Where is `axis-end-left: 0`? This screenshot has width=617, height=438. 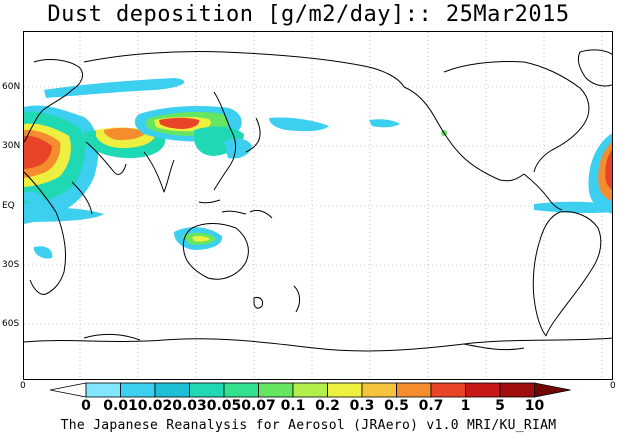
axis-end-left: 0 is located at coordinates (23, 386).